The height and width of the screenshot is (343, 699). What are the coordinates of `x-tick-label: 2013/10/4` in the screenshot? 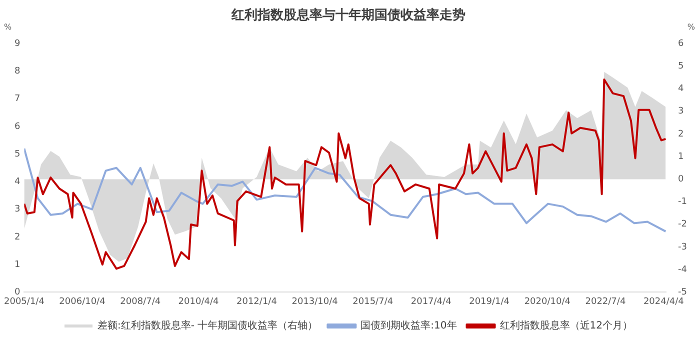 It's located at (315, 301).